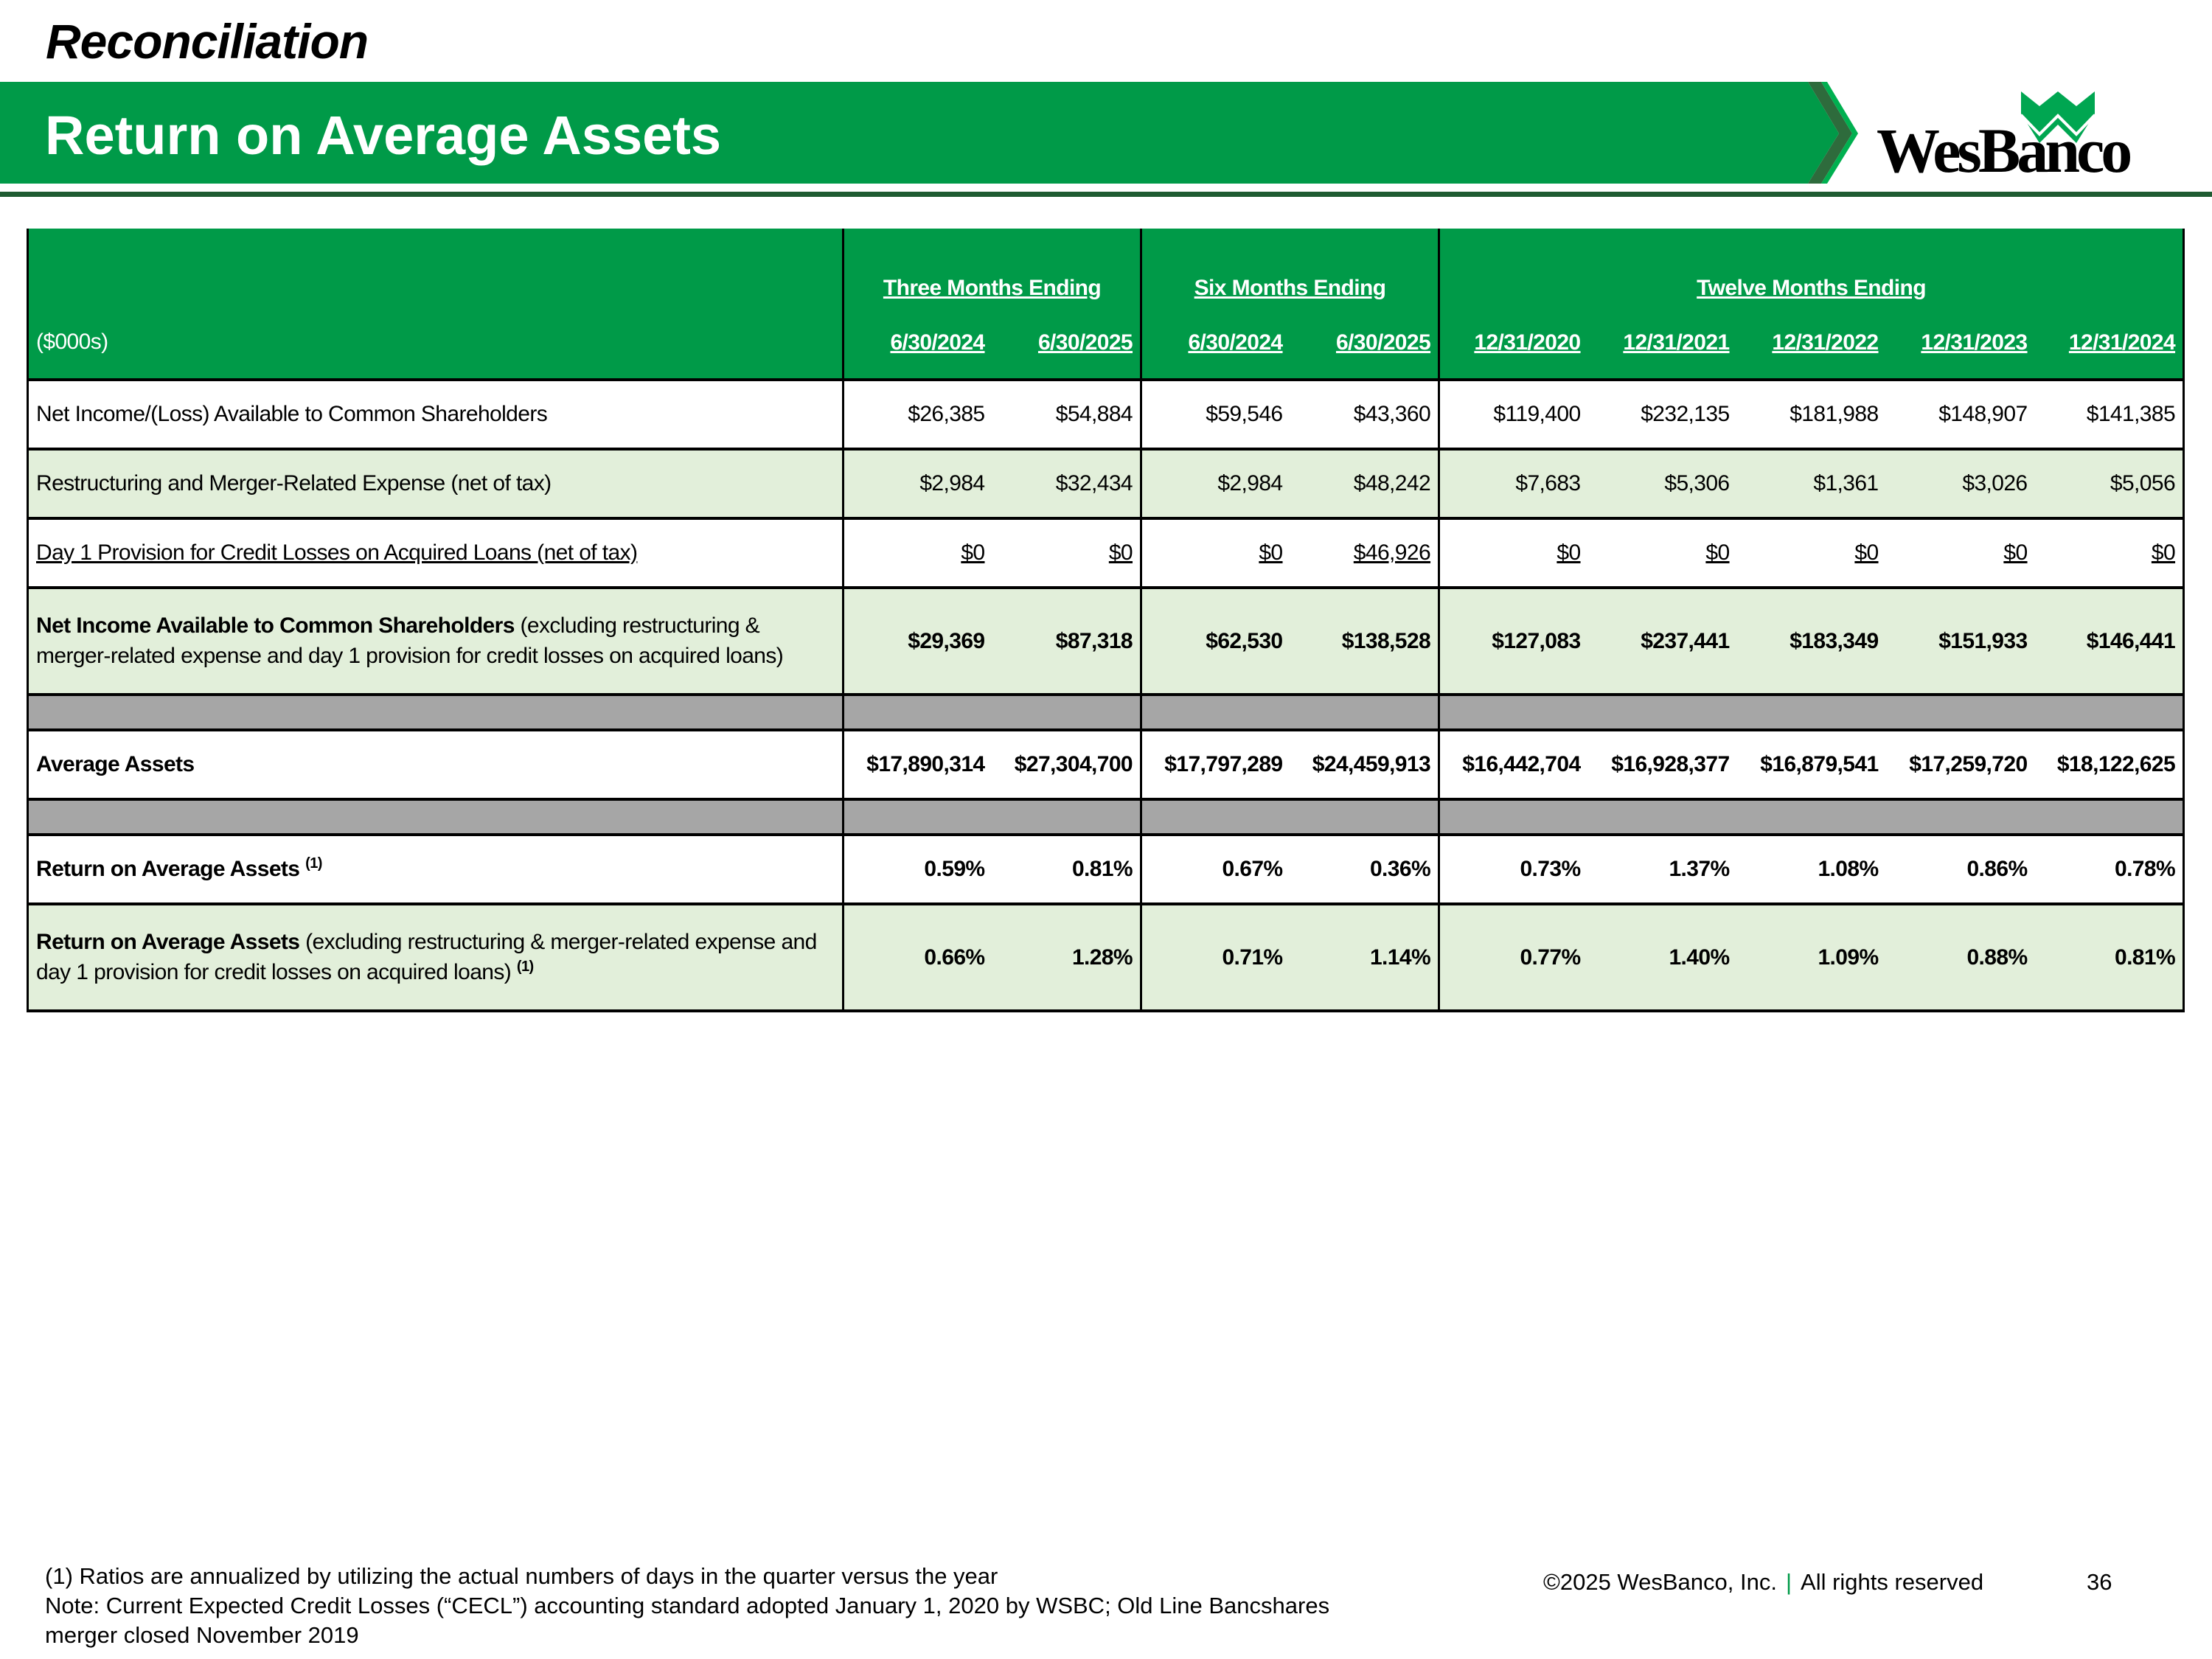  What do you see at coordinates (1094, 640) in the screenshot?
I see `value: $87,318` at bounding box center [1094, 640].